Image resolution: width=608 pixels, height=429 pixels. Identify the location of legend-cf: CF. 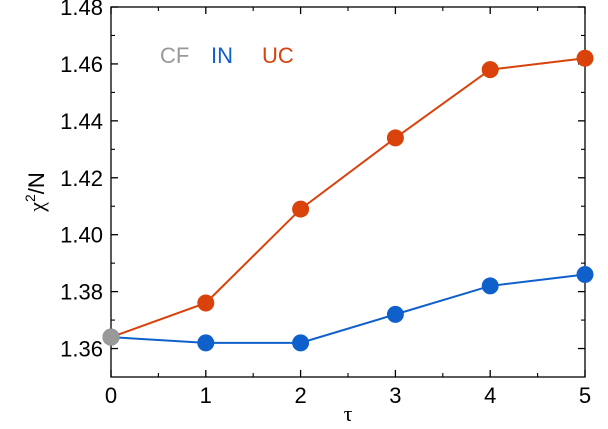
(174, 55).